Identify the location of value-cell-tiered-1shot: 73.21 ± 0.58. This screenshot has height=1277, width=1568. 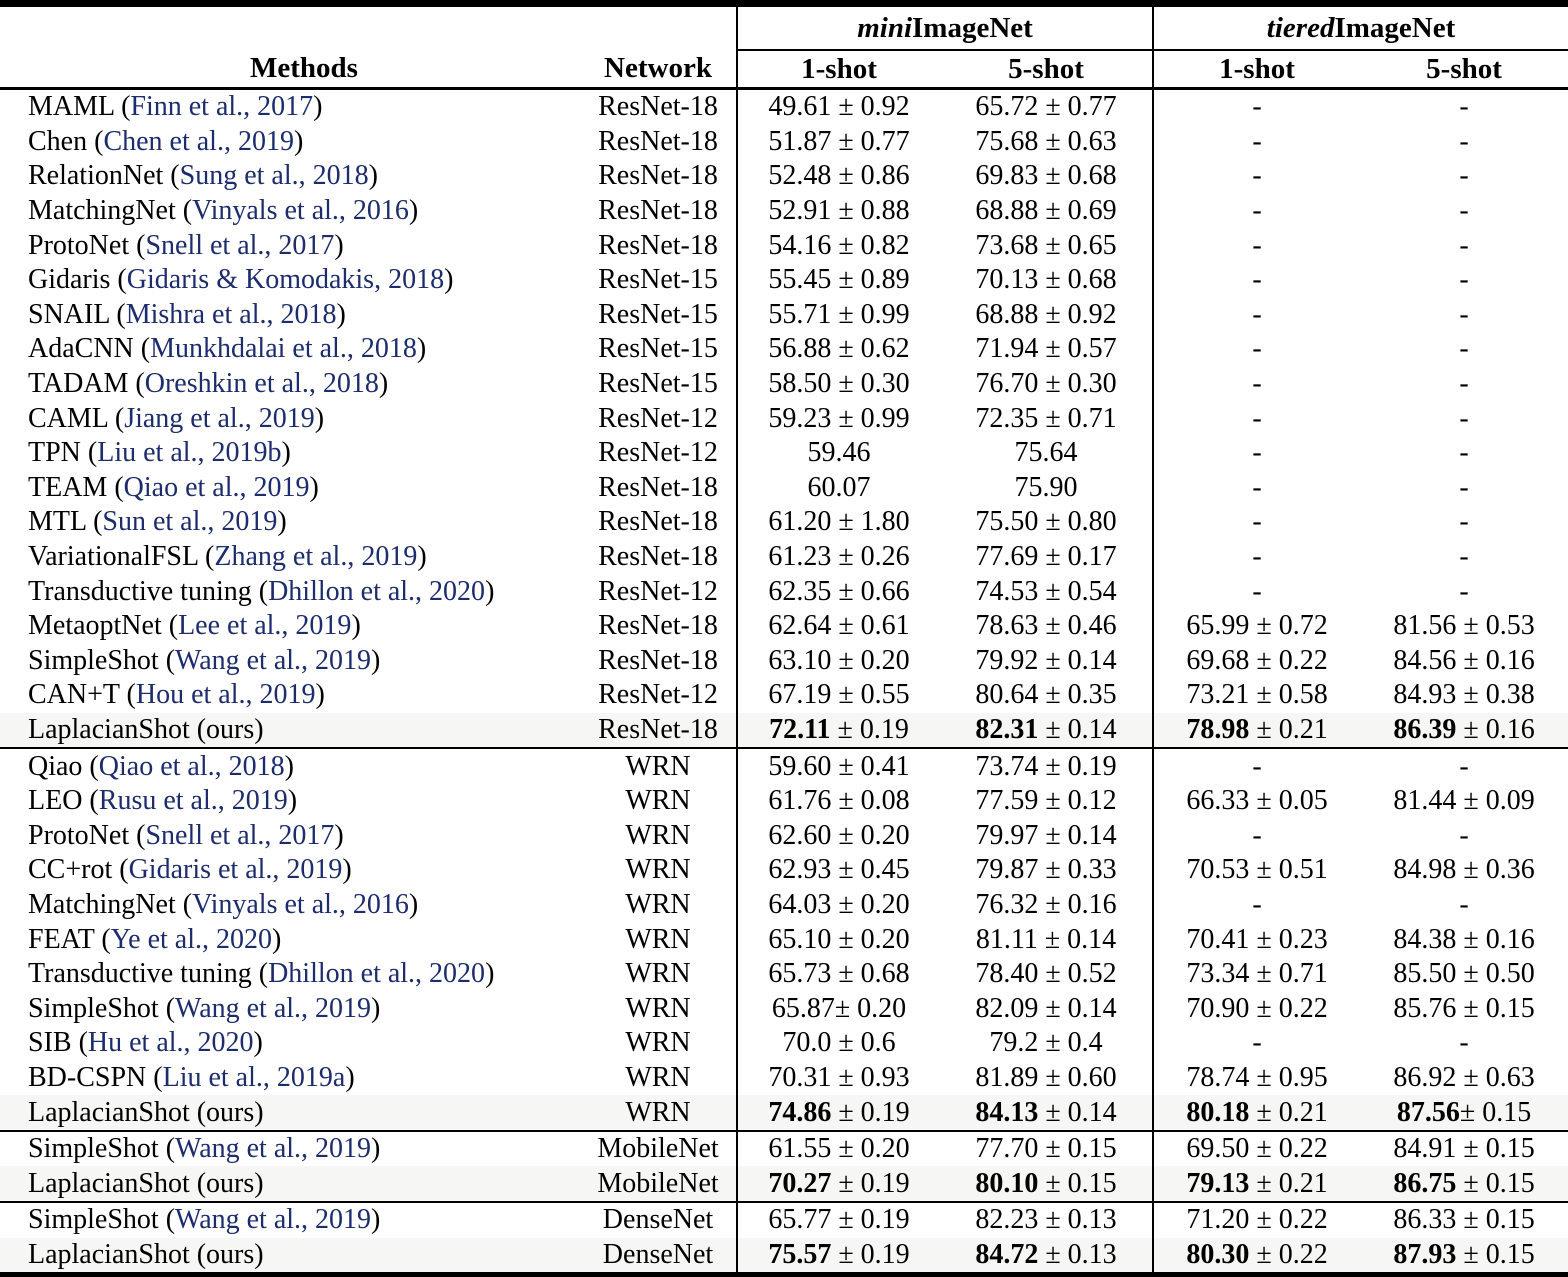
(1256, 695).